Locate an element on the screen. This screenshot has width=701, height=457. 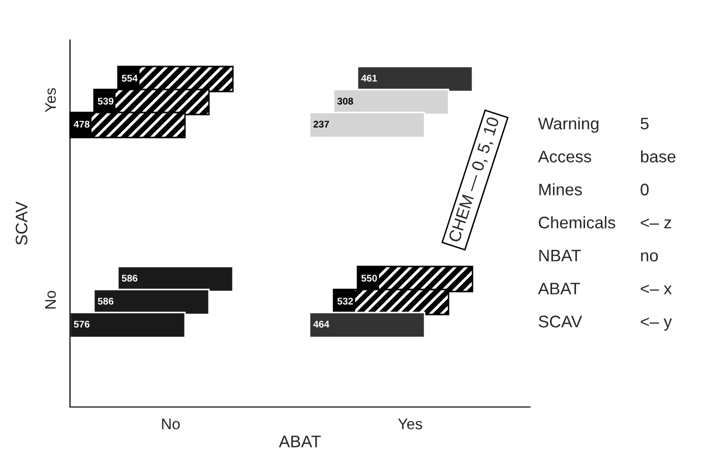
text: NBAT is located at coordinates (560, 256).